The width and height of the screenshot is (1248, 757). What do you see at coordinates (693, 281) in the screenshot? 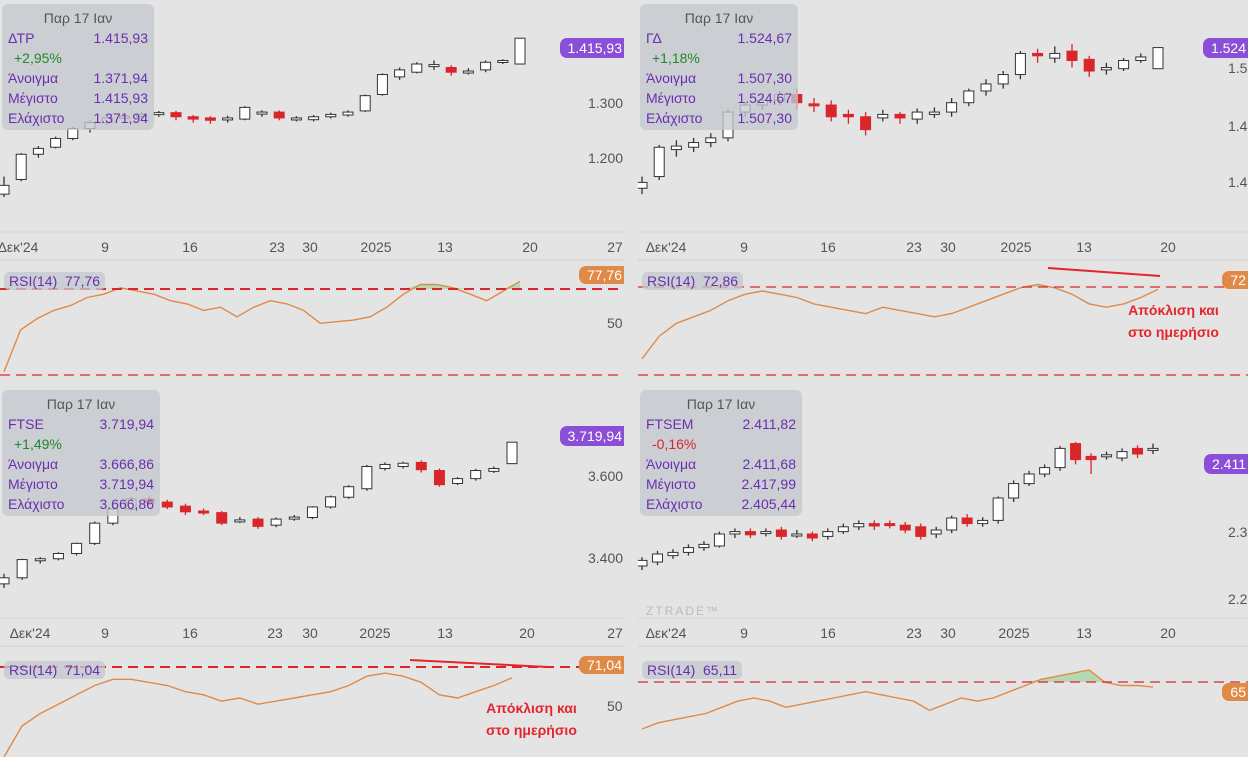
I see `rsi-label: RSI(14) 72,86` at bounding box center [693, 281].